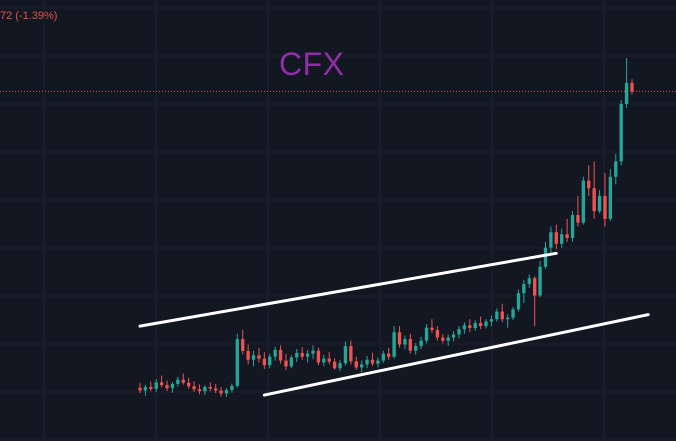 The height and width of the screenshot is (441, 676). I want to click on upper-channel-line, so click(348, 289).